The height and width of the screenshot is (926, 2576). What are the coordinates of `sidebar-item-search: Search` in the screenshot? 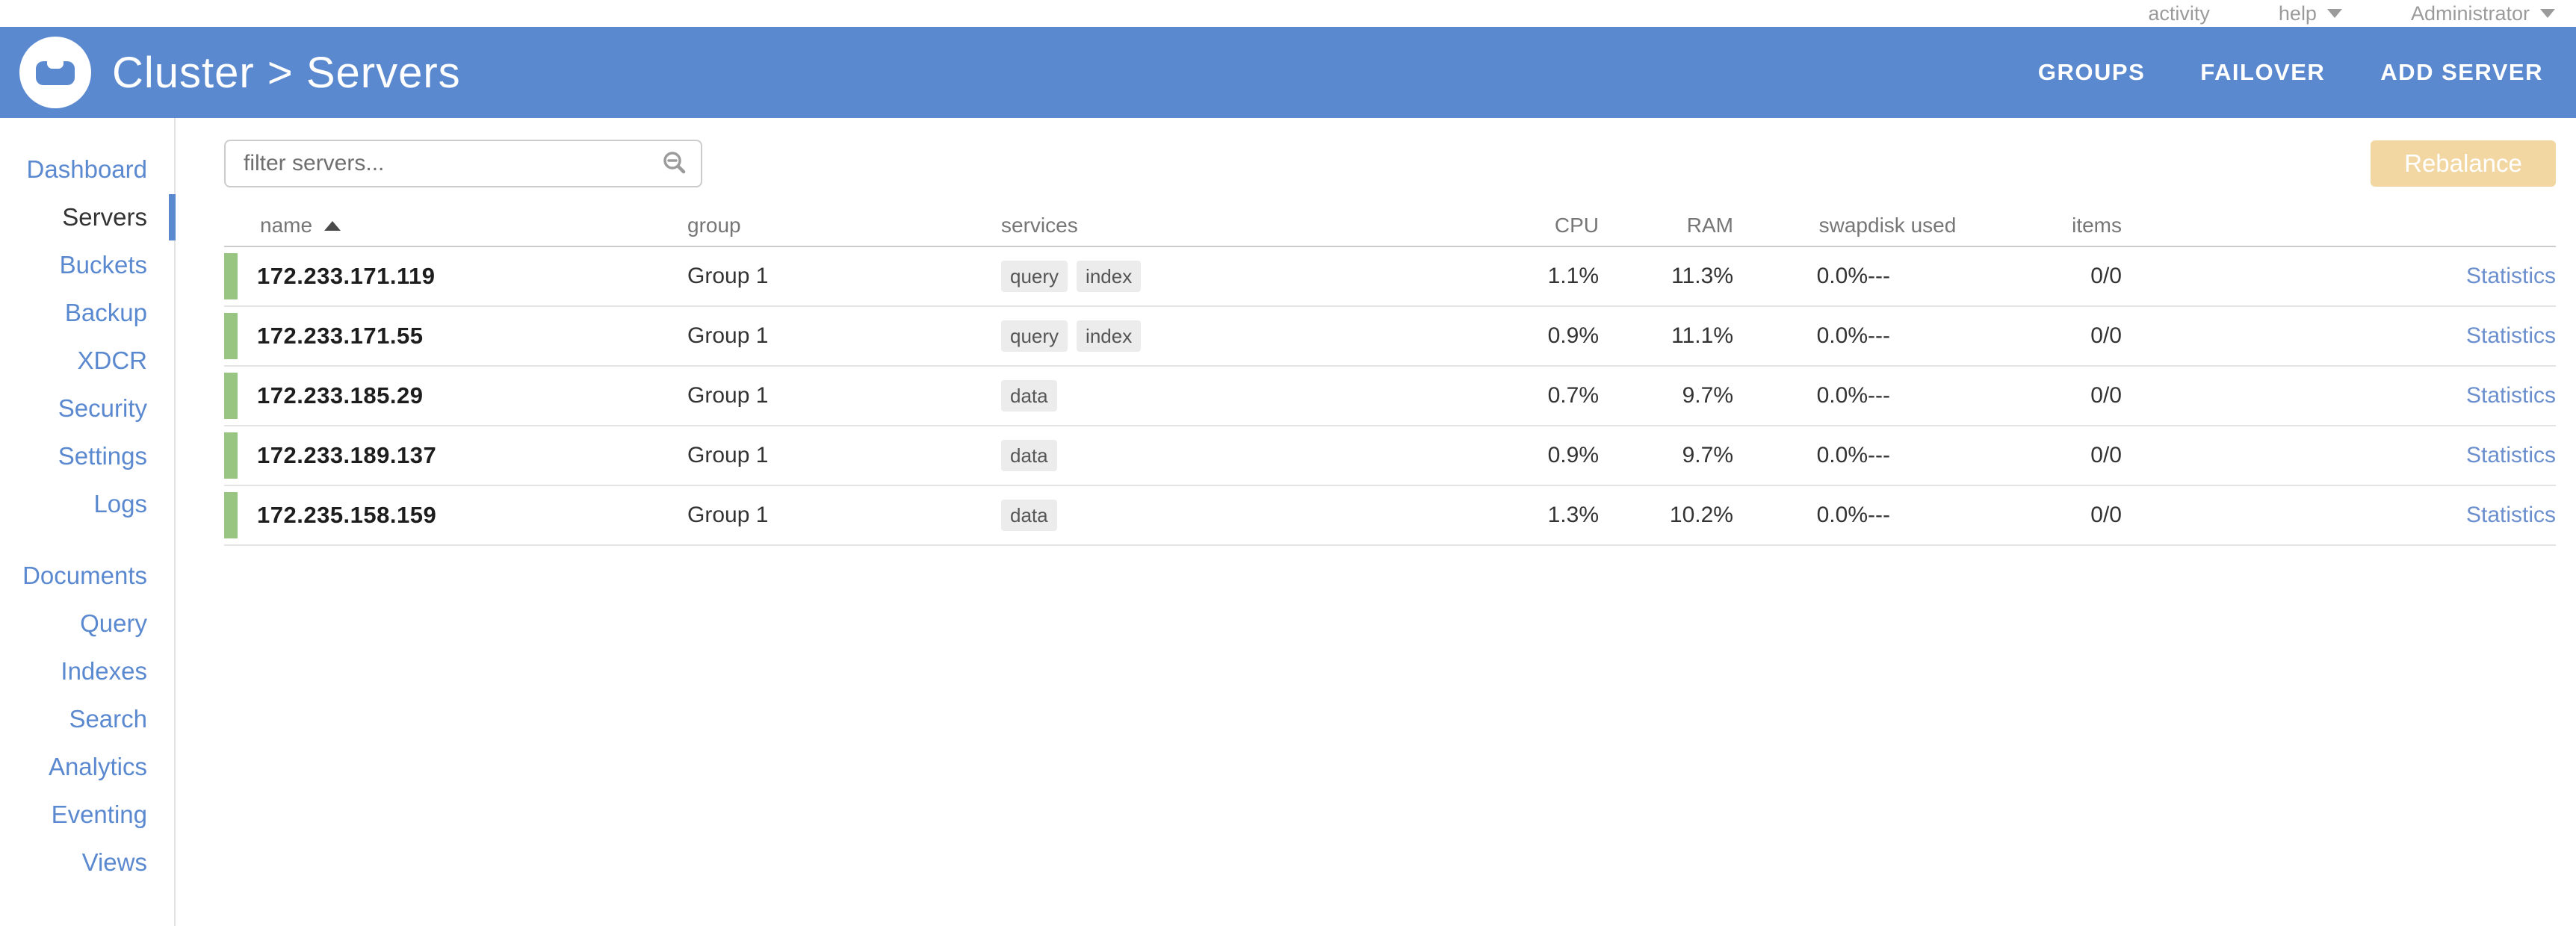 It's located at (108, 719).